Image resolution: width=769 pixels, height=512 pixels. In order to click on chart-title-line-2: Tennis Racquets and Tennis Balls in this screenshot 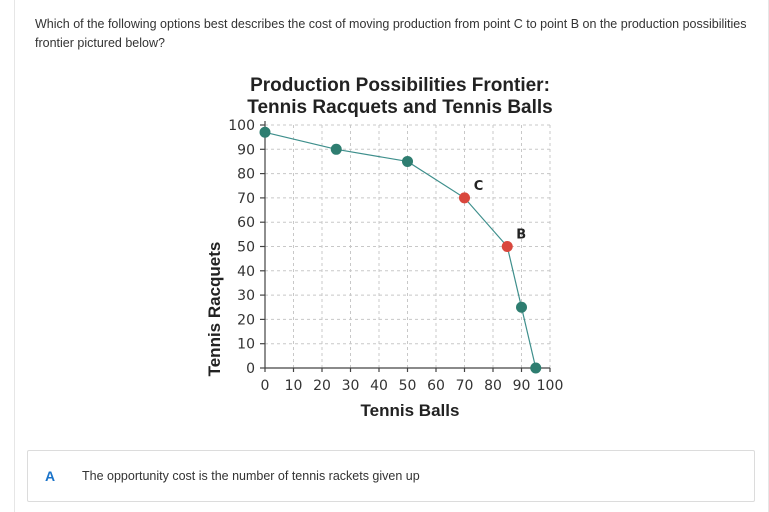, I will do `click(399, 107)`.